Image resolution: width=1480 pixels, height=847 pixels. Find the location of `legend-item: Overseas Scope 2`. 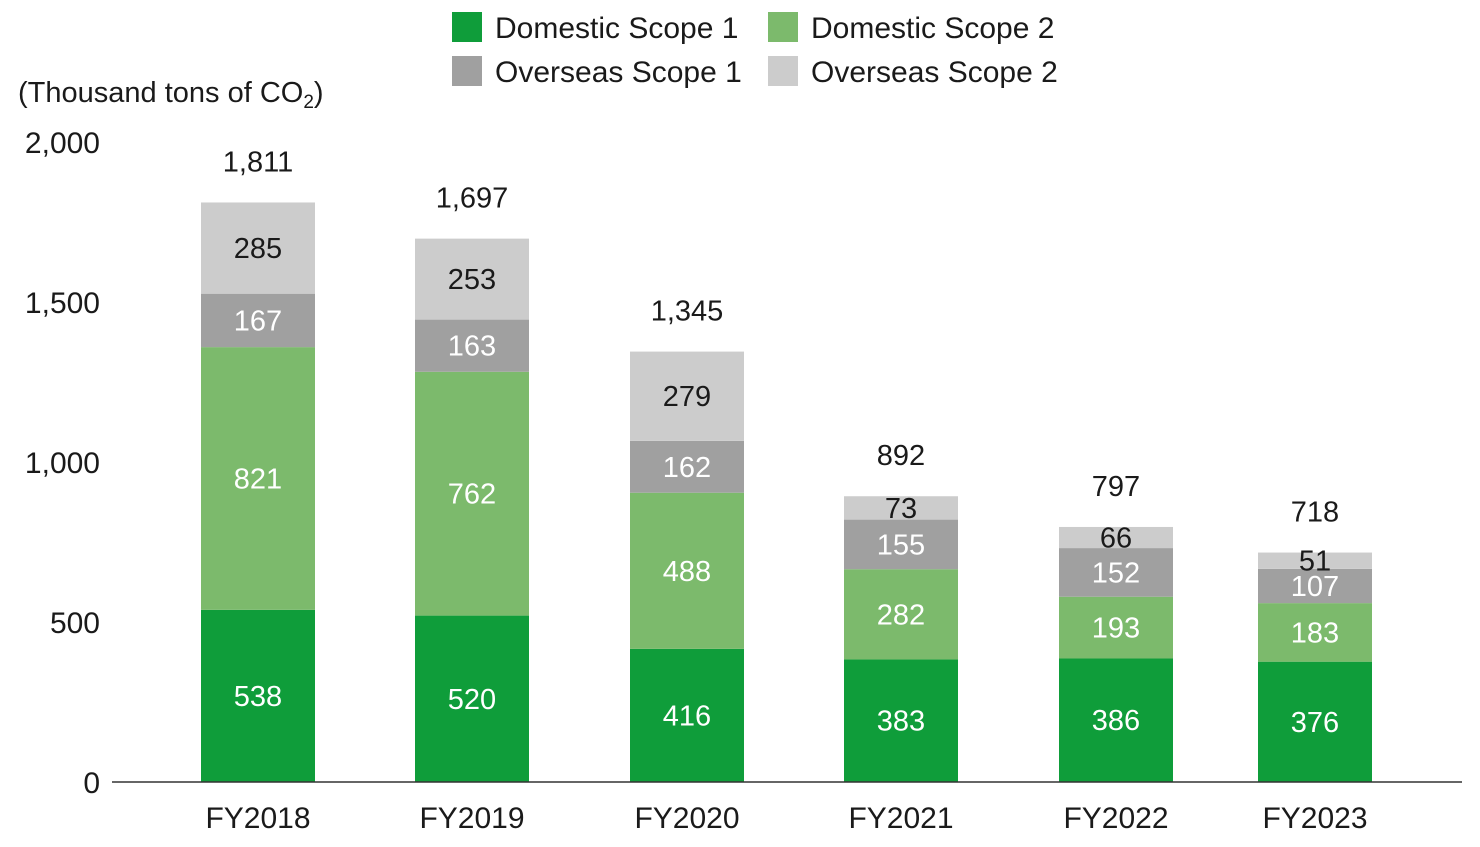

legend-item: Overseas Scope 2 is located at coordinates (913, 72).